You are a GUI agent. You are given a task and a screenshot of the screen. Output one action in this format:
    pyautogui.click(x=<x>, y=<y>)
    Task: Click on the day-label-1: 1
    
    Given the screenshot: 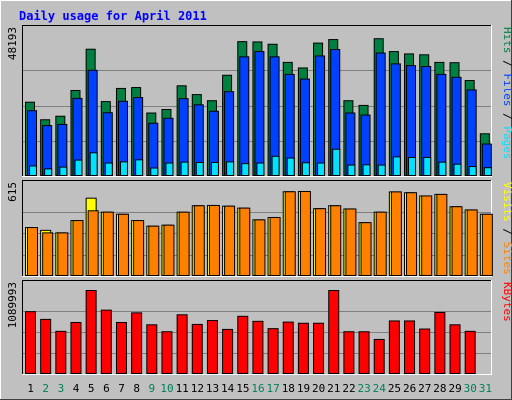 What is the action you would take?
    pyautogui.click(x=30, y=388)
    